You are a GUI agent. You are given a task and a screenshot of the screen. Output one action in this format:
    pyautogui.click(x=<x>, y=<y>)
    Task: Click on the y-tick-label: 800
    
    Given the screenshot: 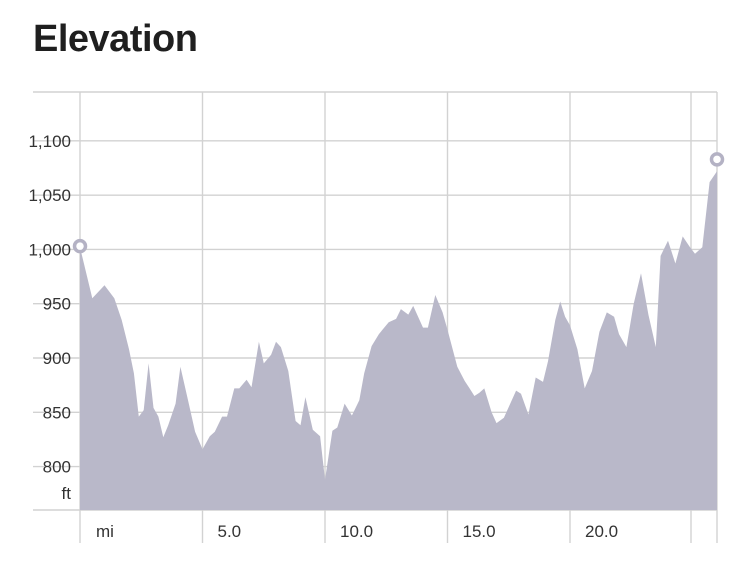 What is the action you would take?
    pyautogui.click(x=57, y=467)
    